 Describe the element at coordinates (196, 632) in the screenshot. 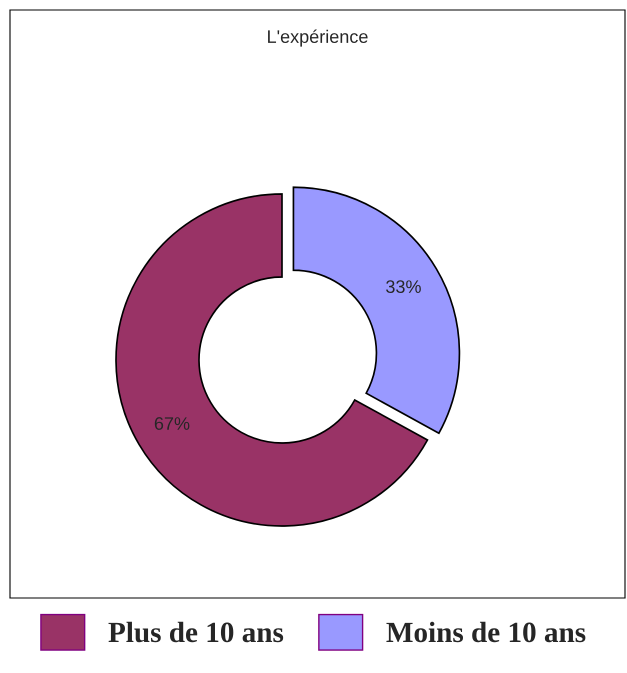

I see `legend-label: Plus de 10 ans` at that location.